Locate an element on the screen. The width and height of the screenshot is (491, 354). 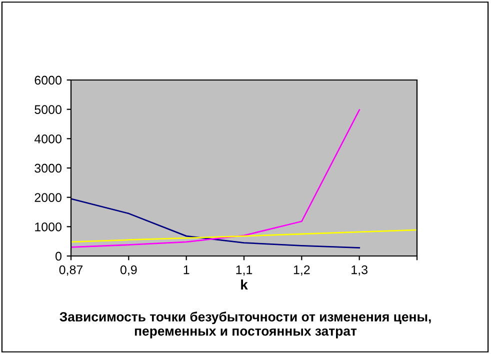
x-tick-label: 1,2 is located at coordinates (302, 270).